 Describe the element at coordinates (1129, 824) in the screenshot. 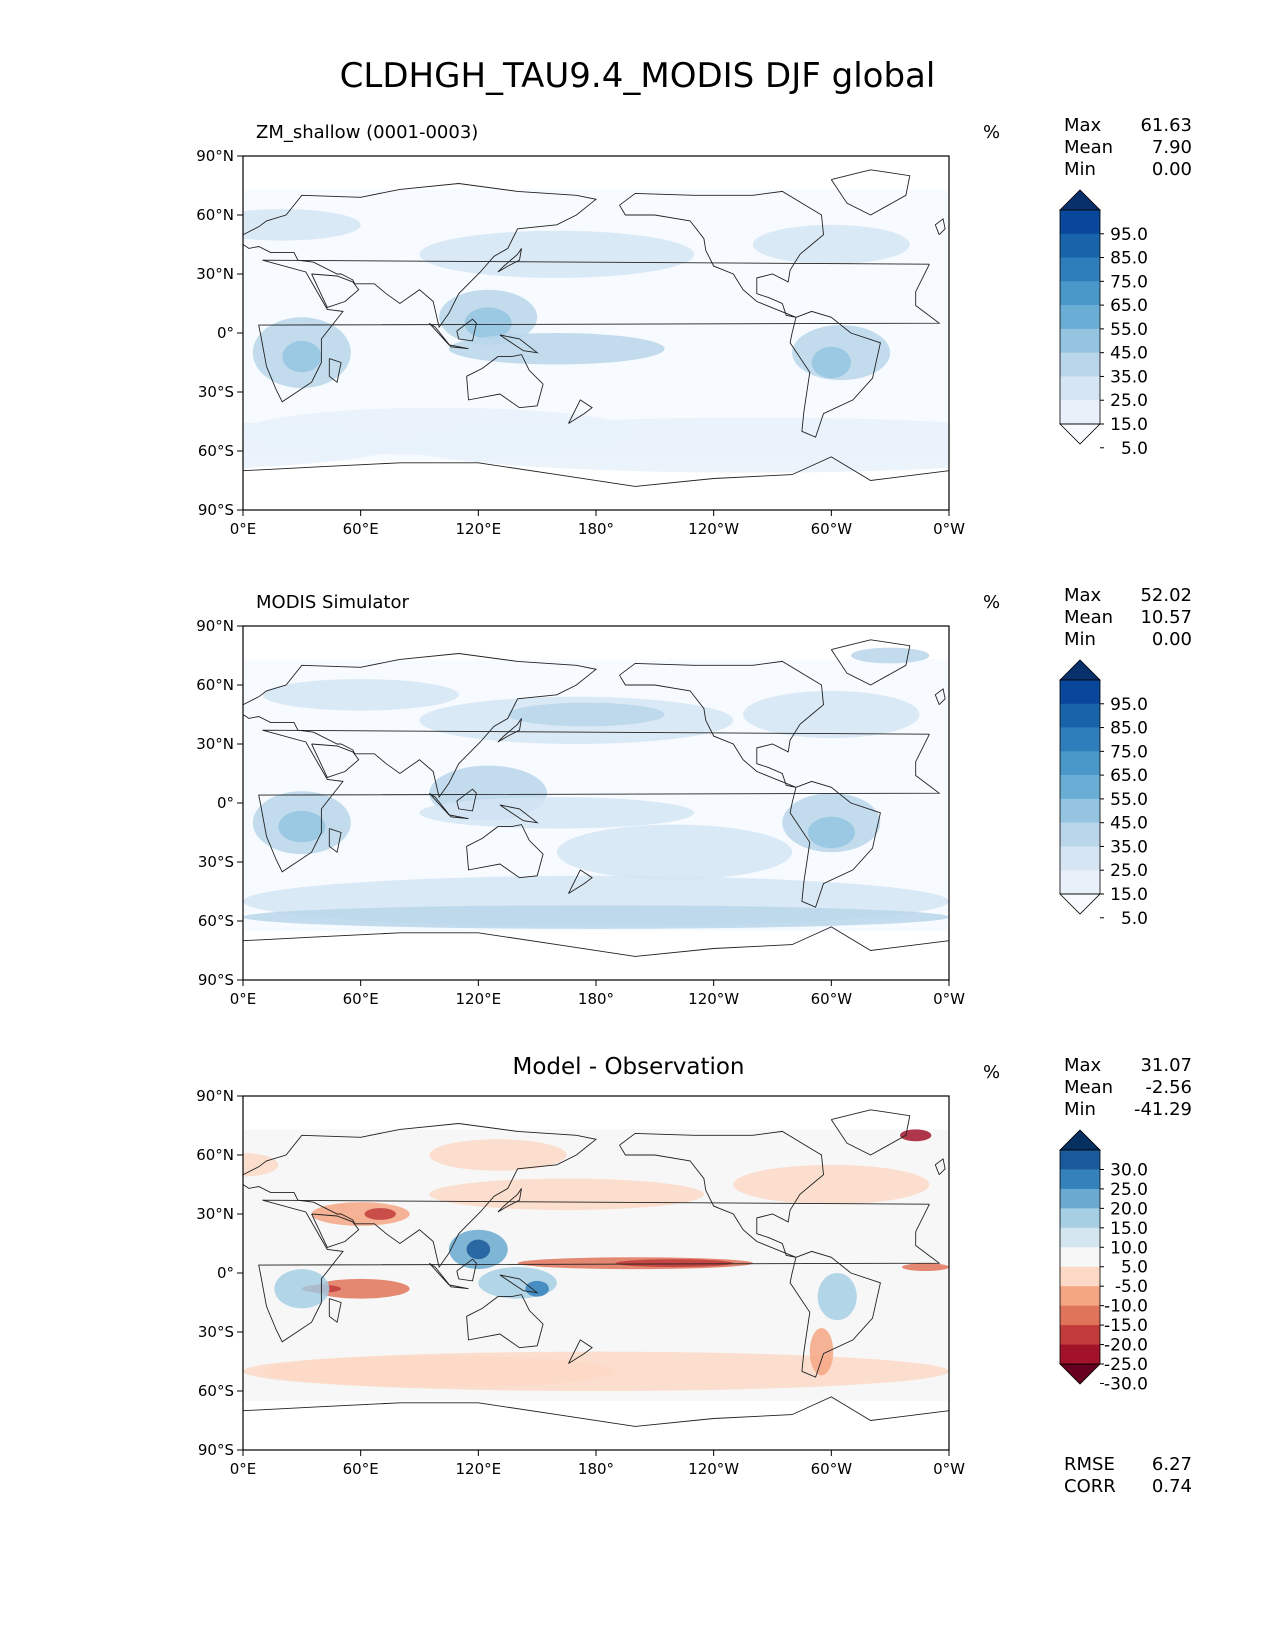

I see `colorbar-label: 45.0` at that location.